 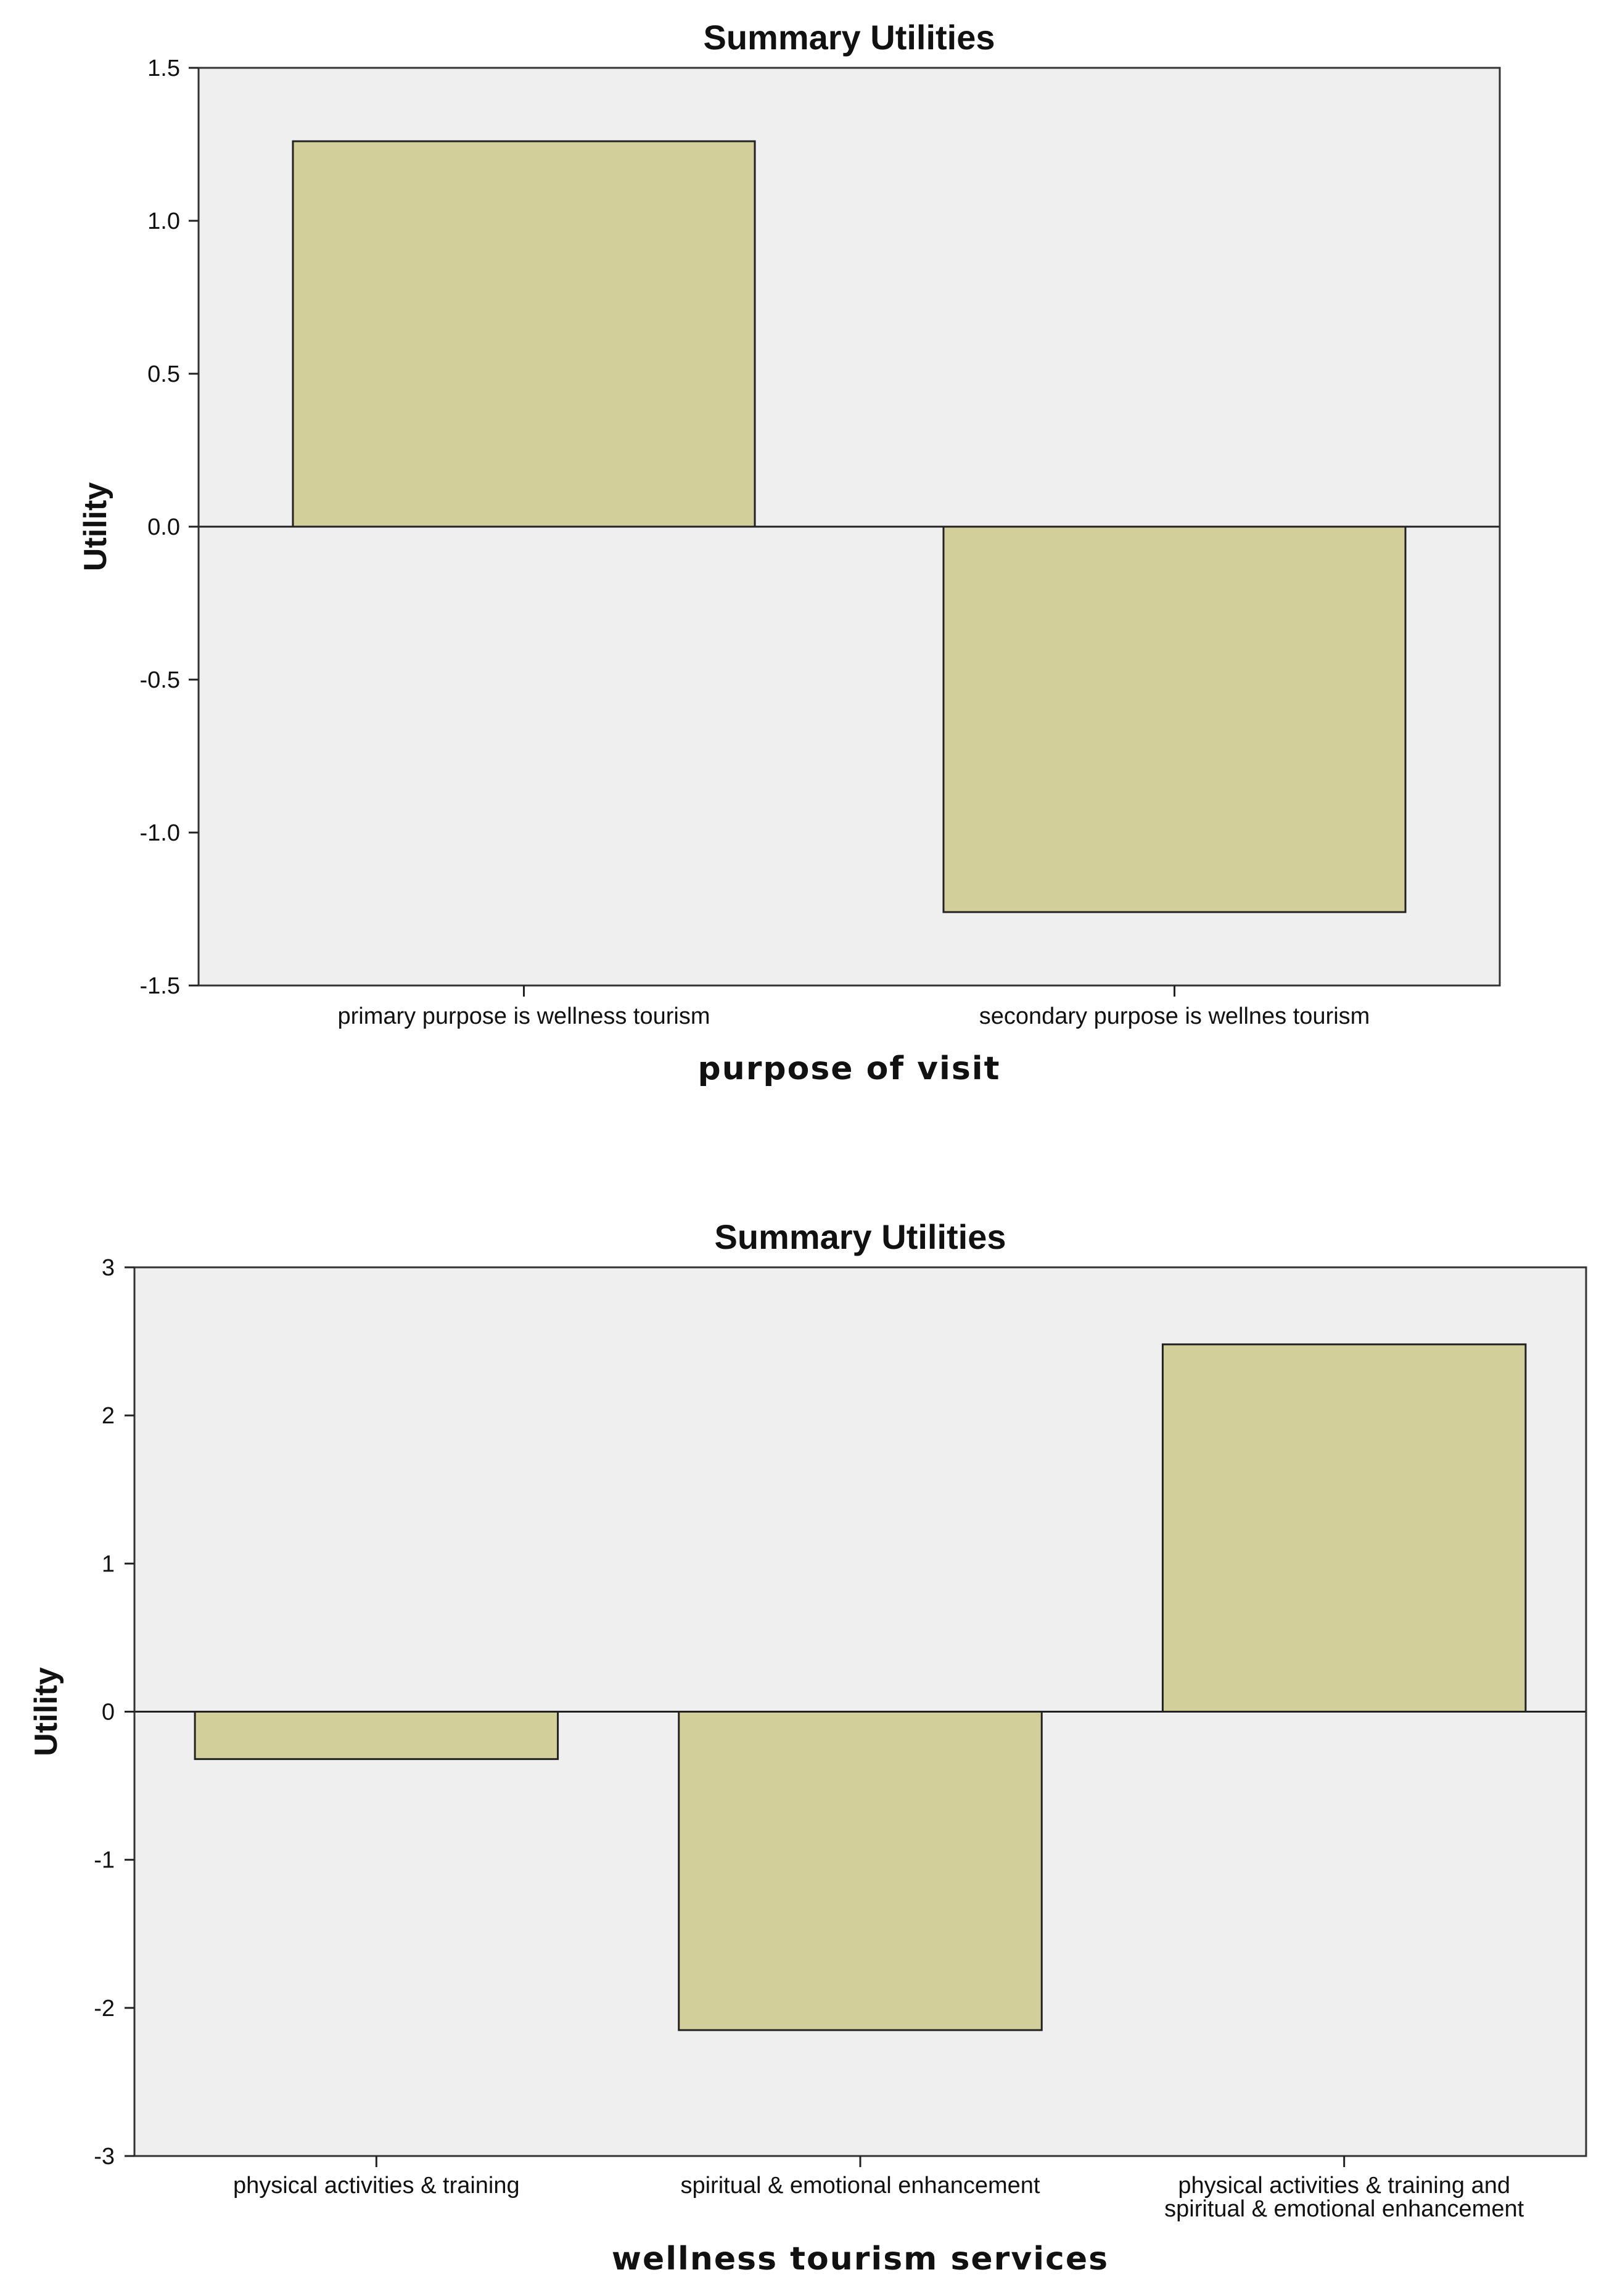 I want to click on y-tick-label: 0.5, so click(x=163, y=374).